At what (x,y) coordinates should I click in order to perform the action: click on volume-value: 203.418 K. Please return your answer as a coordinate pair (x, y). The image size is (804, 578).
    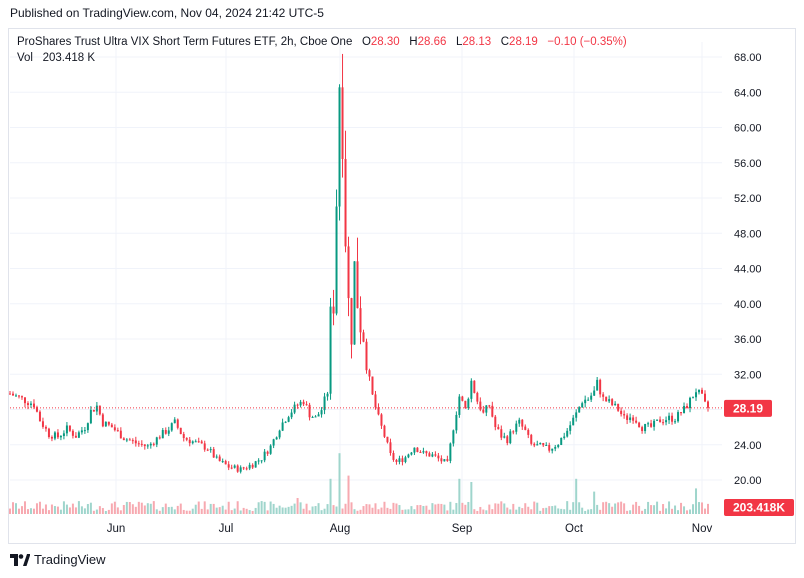
    Looking at the image, I should click on (69, 58).